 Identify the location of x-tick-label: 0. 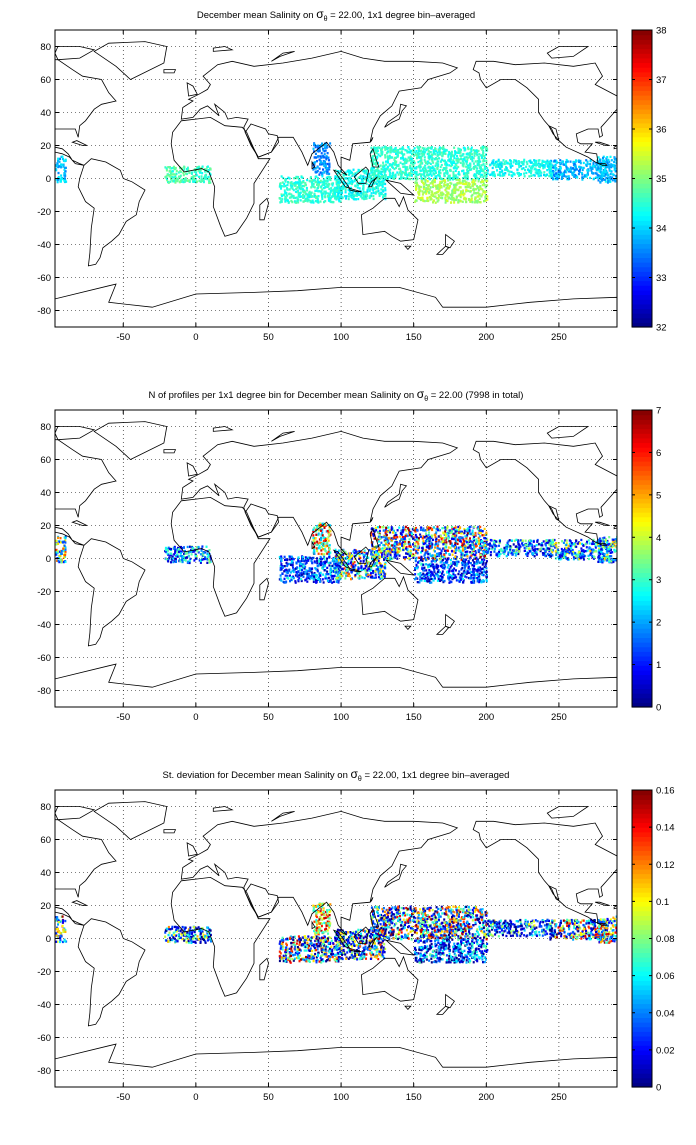
(195, 337).